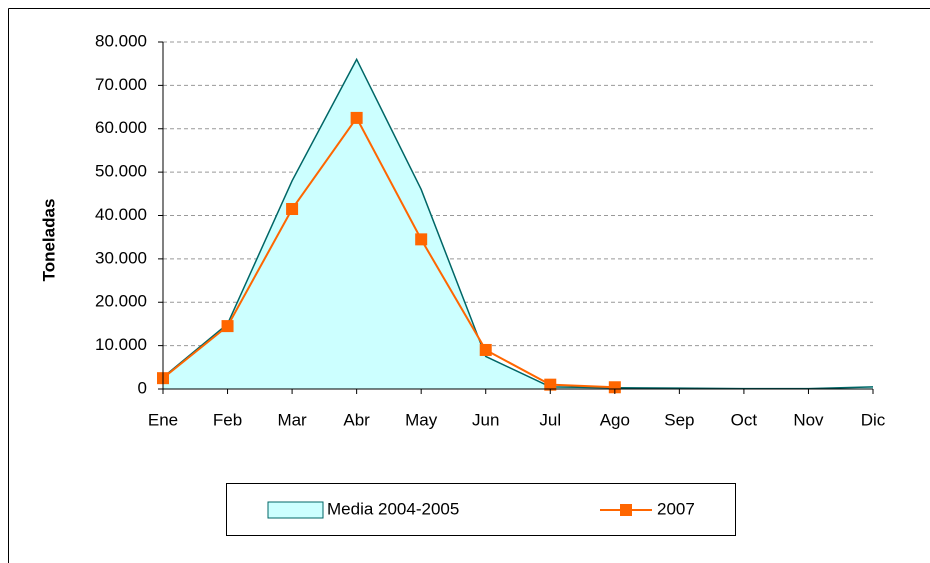 The width and height of the screenshot is (930, 563). What do you see at coordinates (121, 171) in the screenshot?
I see `y-tick-label: 50.000` at bounding box center [121, 171].